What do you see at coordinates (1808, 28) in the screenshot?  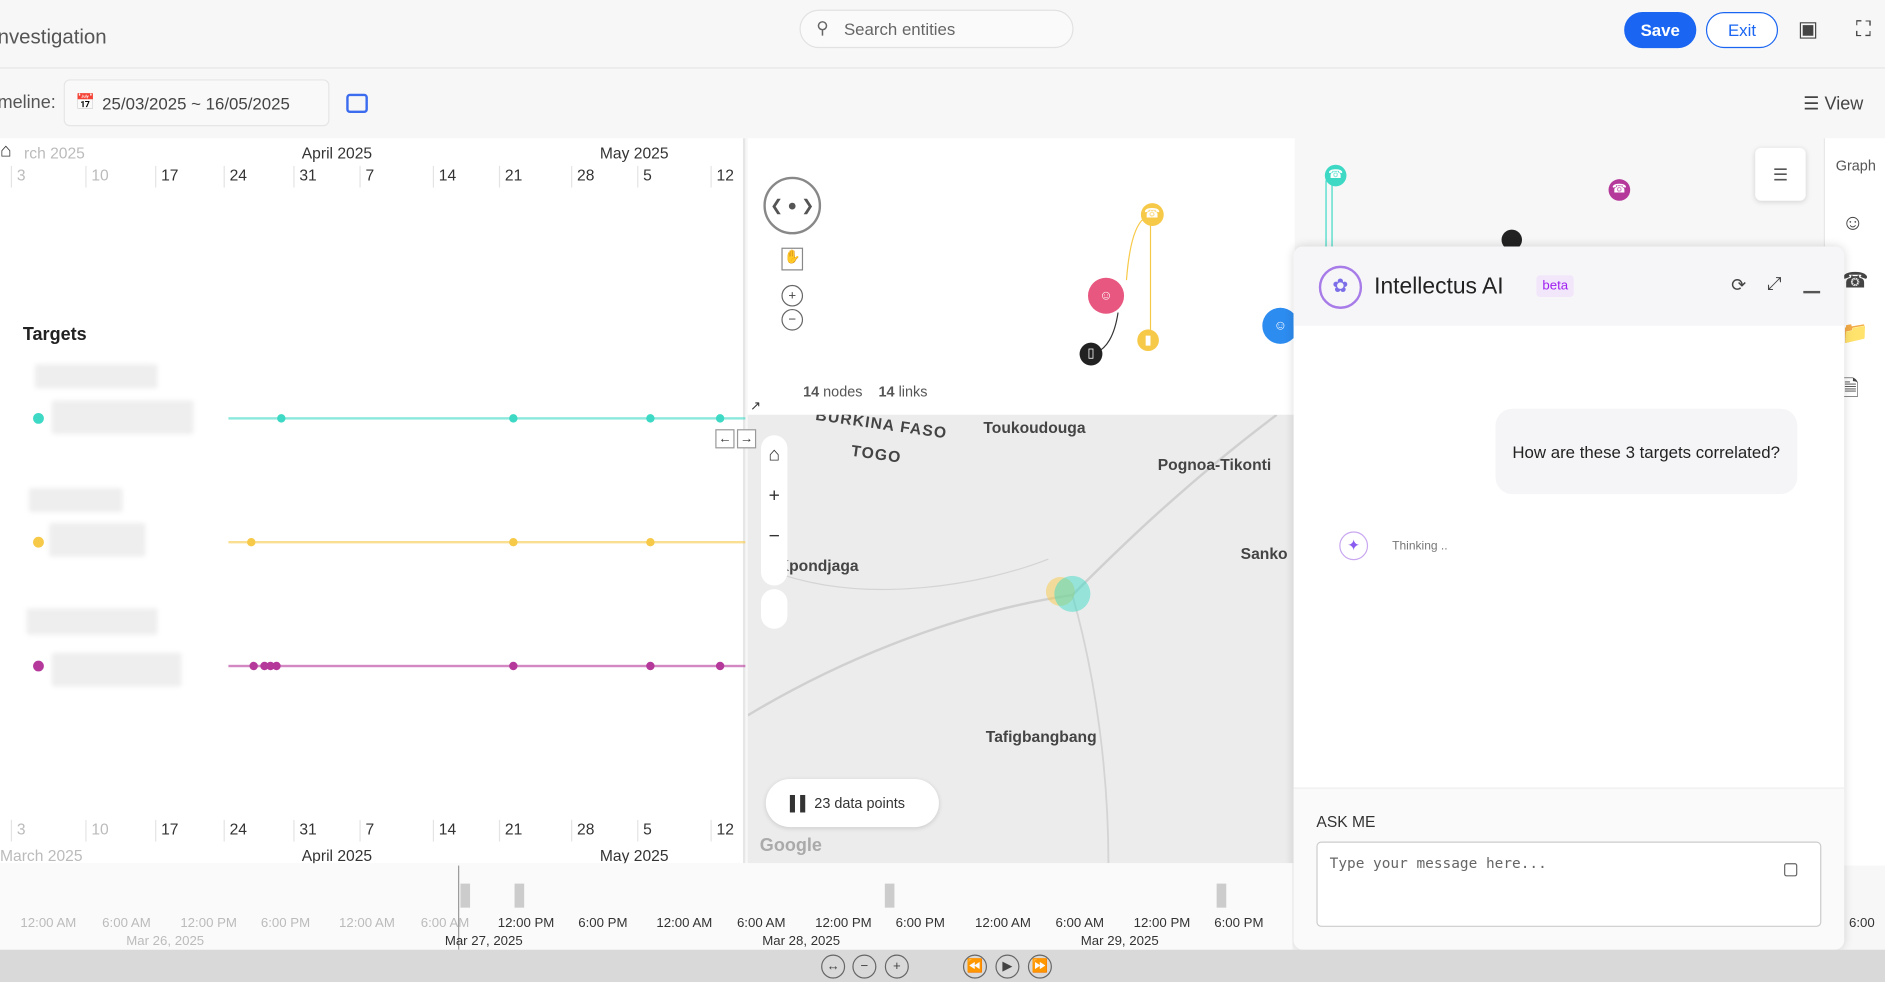 I see `screenshot-icon: ▣` at bounding box center [1808, 28].